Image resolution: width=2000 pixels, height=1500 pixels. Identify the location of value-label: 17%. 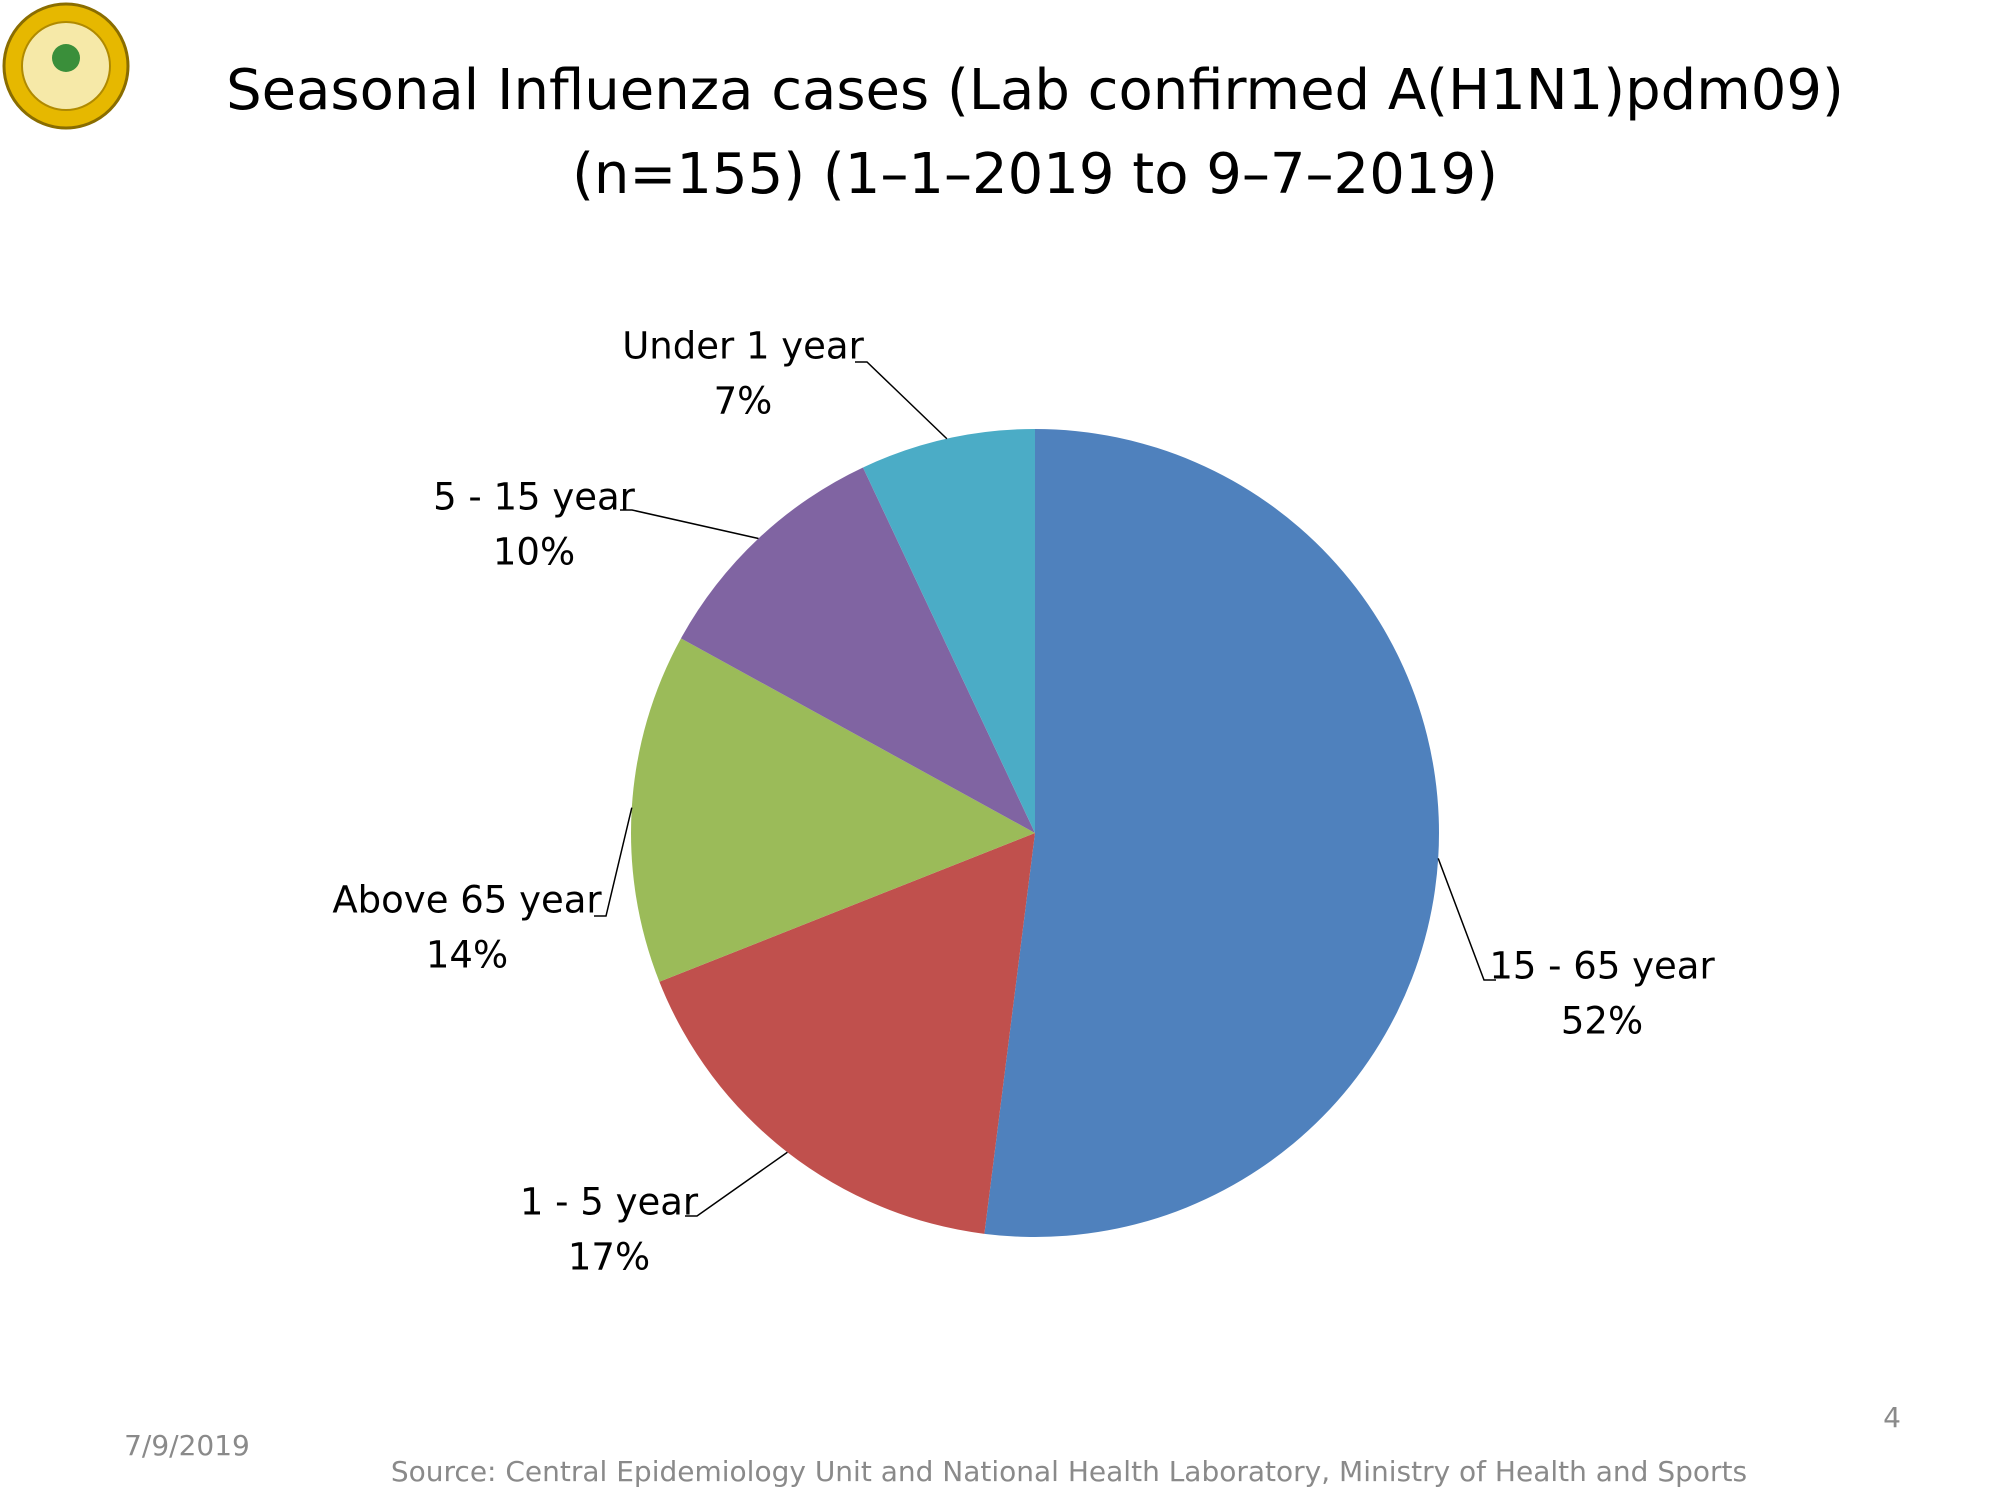
(609, 1257).